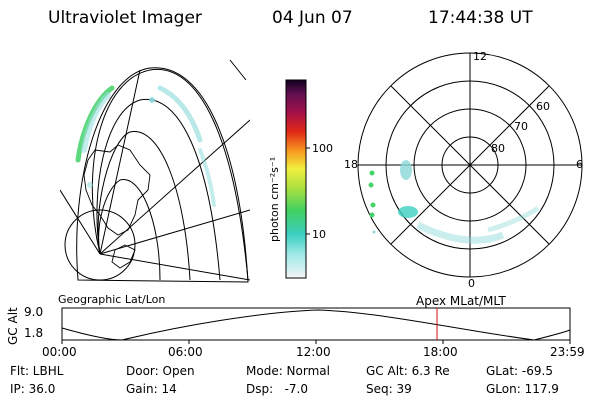 The height and width of the screenshot is (400, 600). I want to click on date-label: 04 Jun 07, so click(312, 18).